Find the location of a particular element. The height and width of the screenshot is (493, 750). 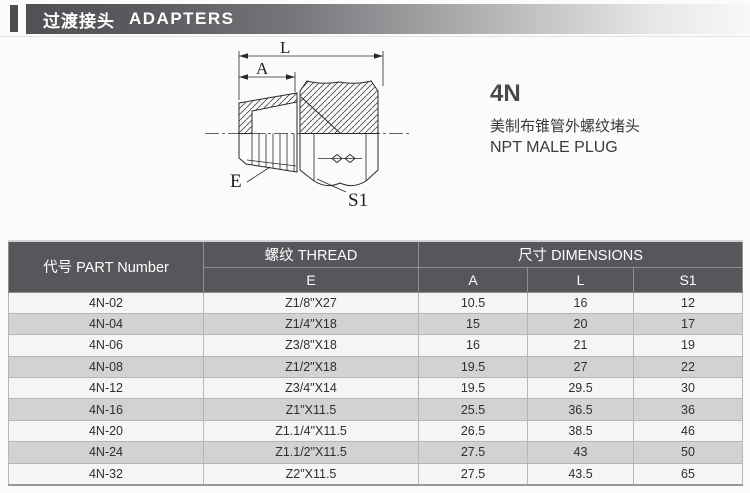

col-header-A: A is located at coordinates (473, 279).